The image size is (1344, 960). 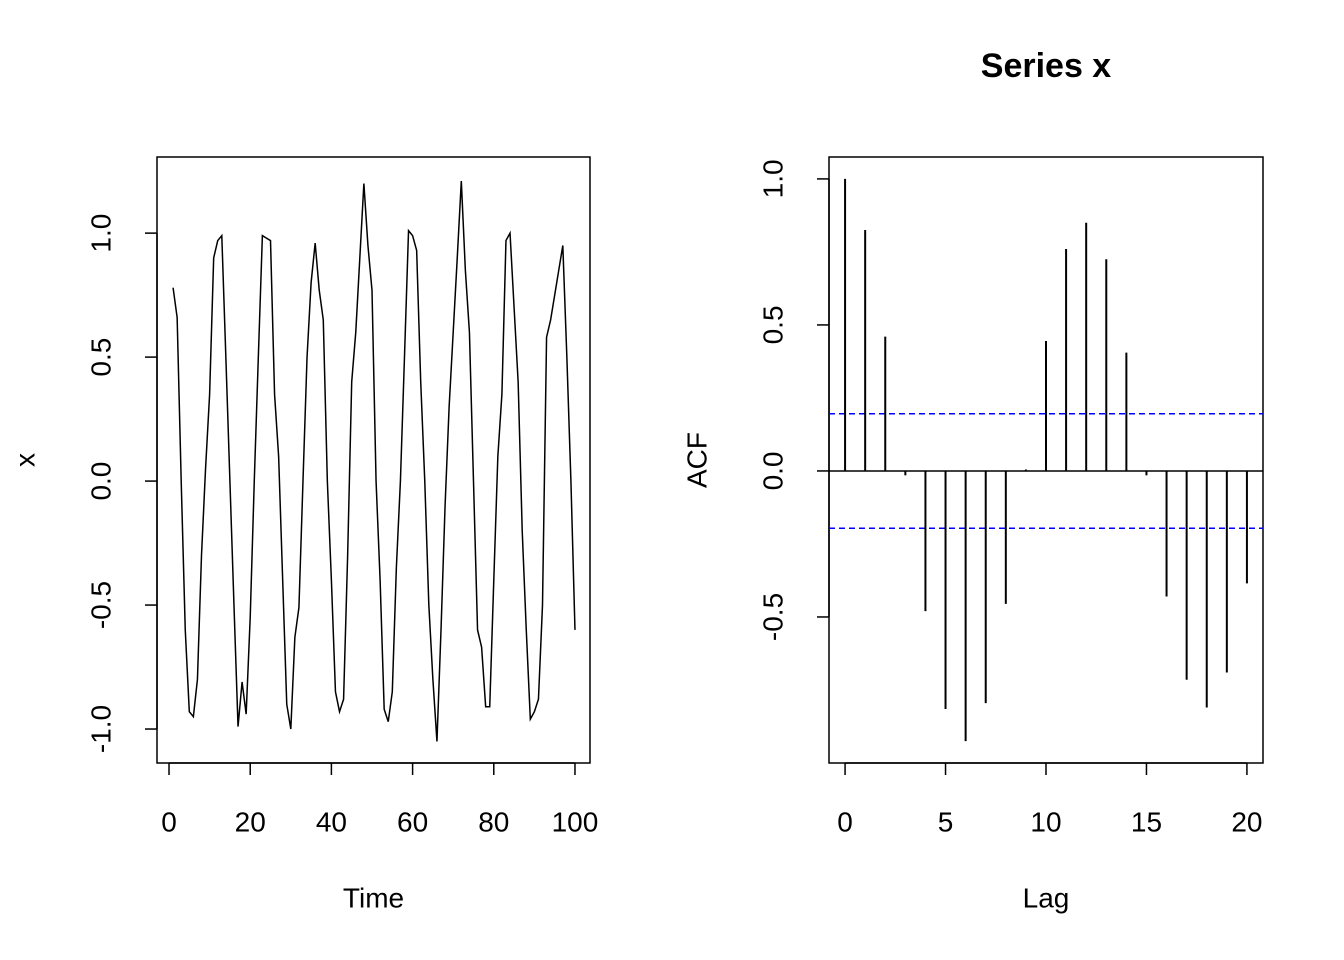 I want to click on x-axis-label: Lag, so click(x=1046, y=897).